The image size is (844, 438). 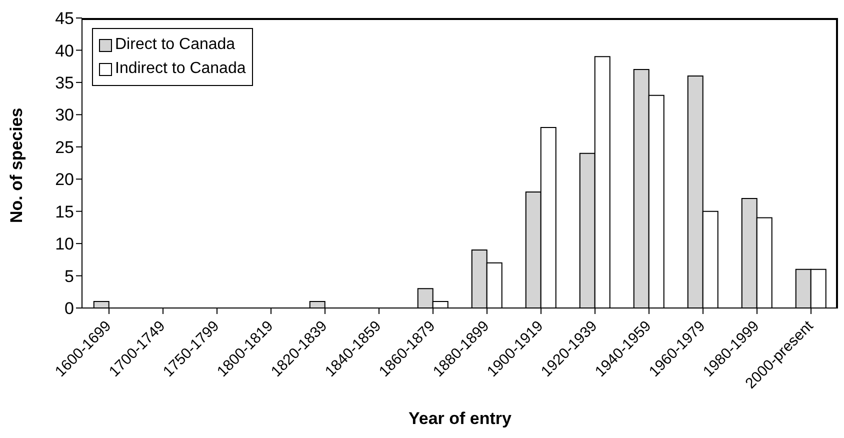 I want to click on y-tick-label: 20, so click(x=64, y=180).